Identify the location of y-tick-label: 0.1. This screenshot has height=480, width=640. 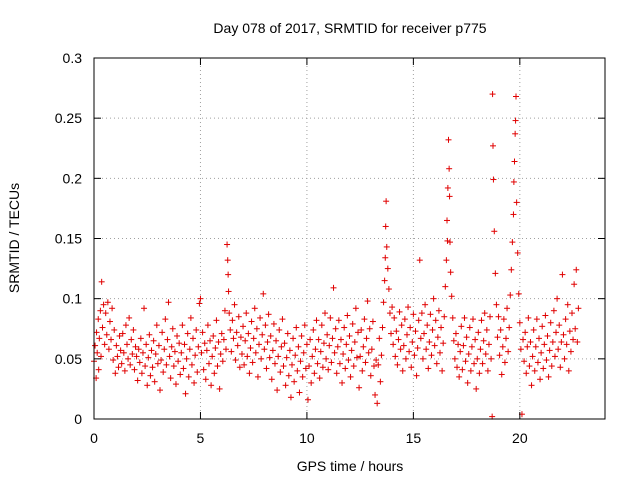
(73, 299).